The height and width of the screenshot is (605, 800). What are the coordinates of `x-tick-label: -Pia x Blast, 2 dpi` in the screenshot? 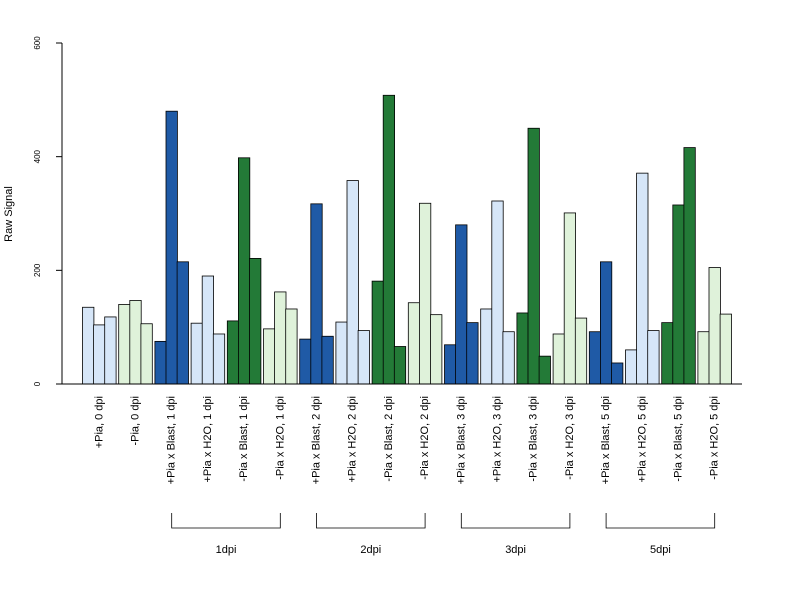 It's located at (389, 439).